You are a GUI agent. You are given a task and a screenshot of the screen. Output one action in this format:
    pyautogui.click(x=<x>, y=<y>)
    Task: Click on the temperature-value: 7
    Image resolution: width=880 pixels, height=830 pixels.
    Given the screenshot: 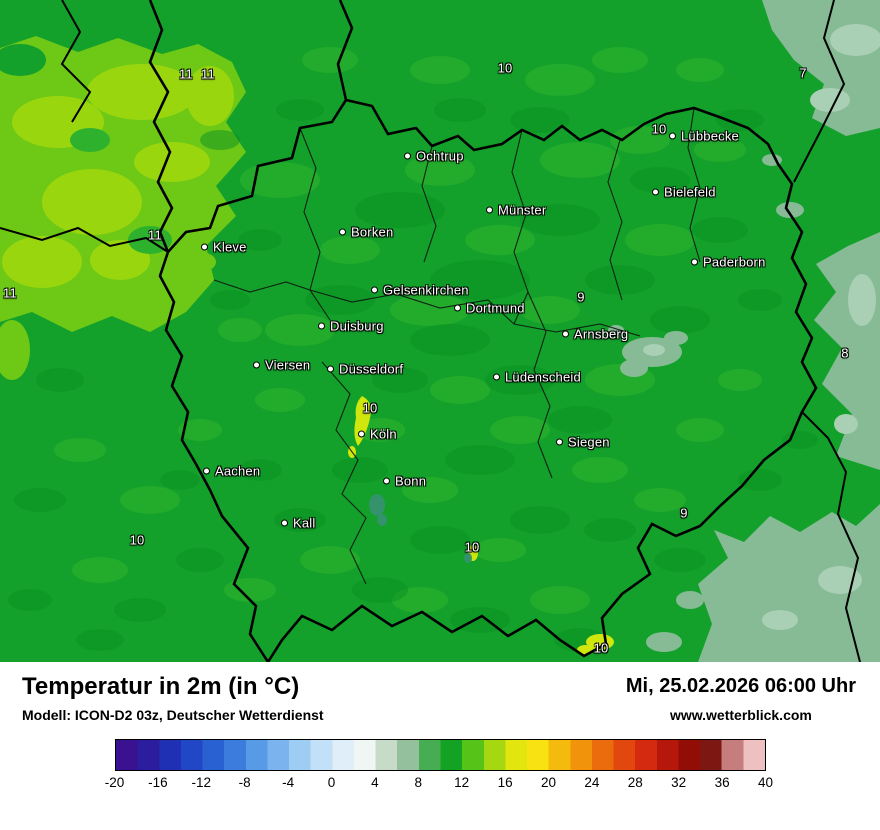 What is the action you would take?
    pyautogui.click(x=803, y=73)
    